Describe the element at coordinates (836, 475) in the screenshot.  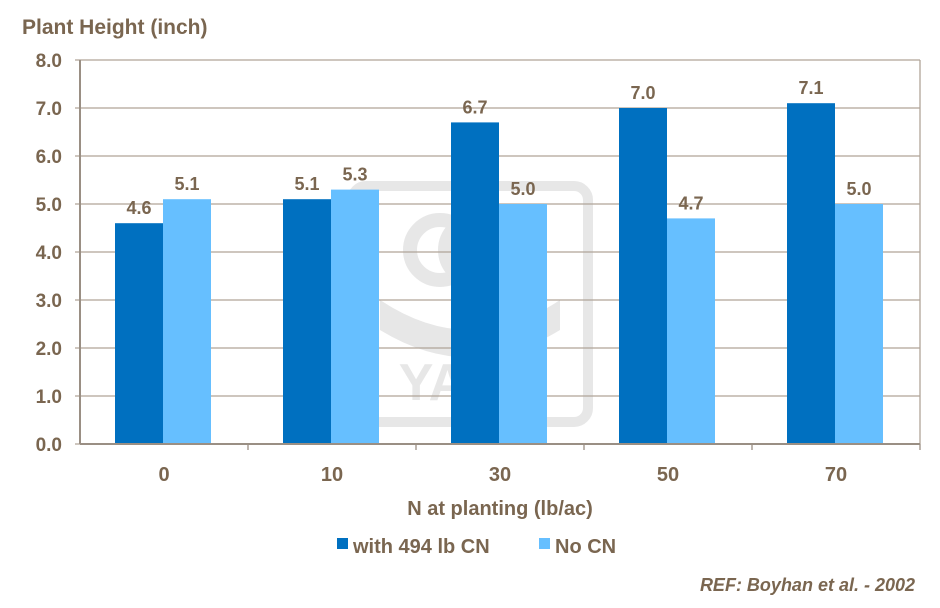
I see `x-tick-label: 70` at that location.